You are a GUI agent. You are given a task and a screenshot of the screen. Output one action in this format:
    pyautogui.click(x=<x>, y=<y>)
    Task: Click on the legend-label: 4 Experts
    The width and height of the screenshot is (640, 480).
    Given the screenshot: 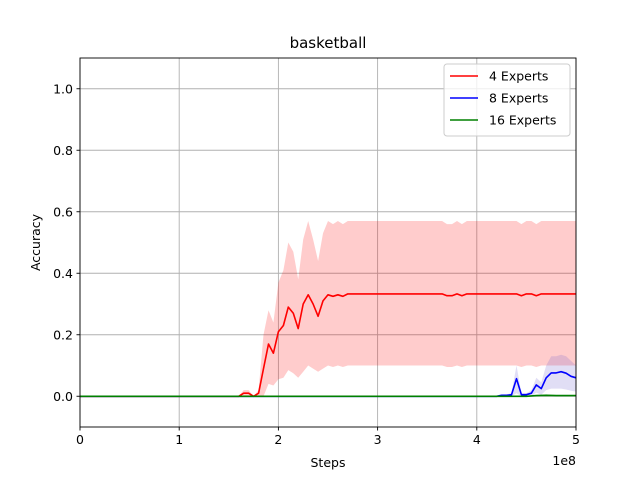 What is the action you would take?
    pyautogui.click(x=518, y=76)
    